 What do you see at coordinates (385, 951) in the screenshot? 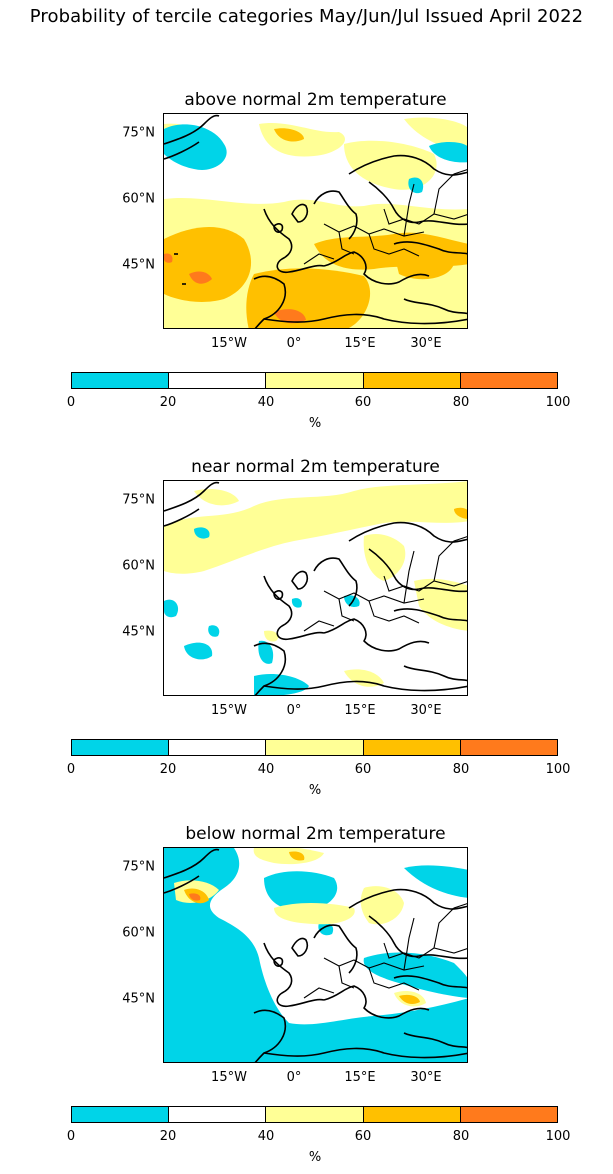
I see `country-borders` at bounding box center [385, 951].